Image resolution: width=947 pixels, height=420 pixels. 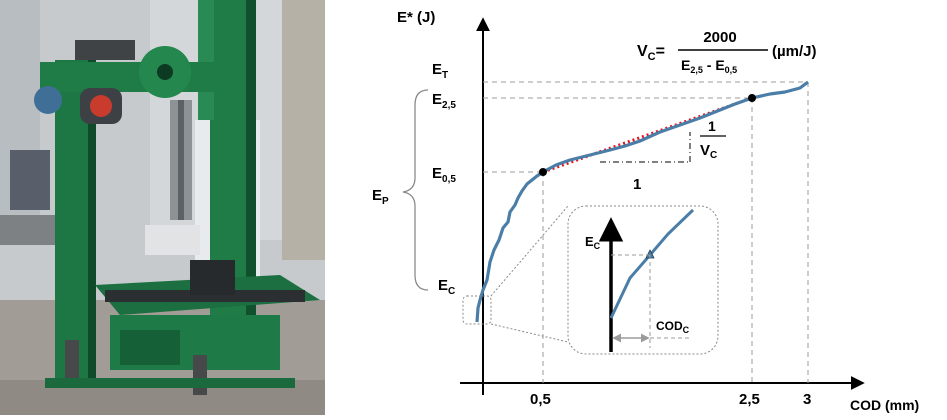 I want to click on formula-units: (µm/J), so click(x=794, y=51).